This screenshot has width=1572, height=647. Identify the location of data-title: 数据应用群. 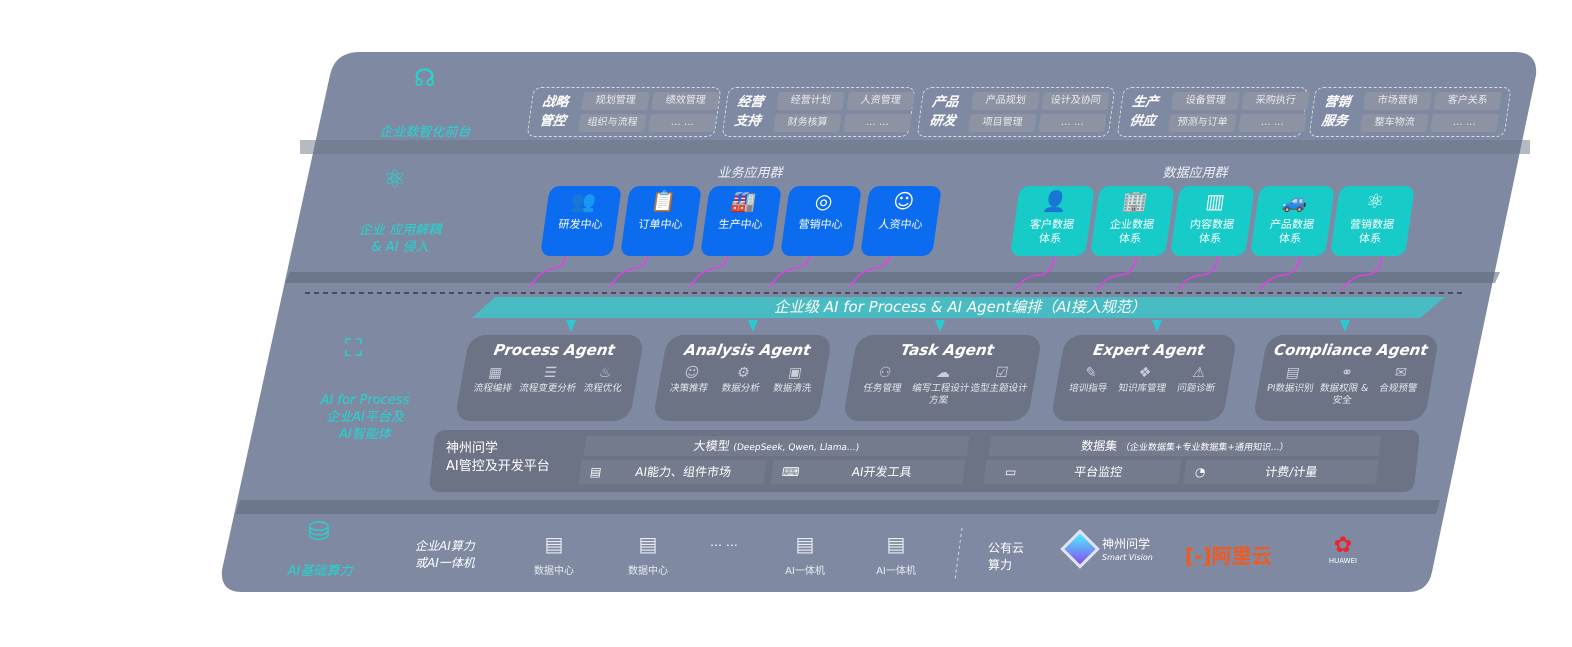
(1195, 173).